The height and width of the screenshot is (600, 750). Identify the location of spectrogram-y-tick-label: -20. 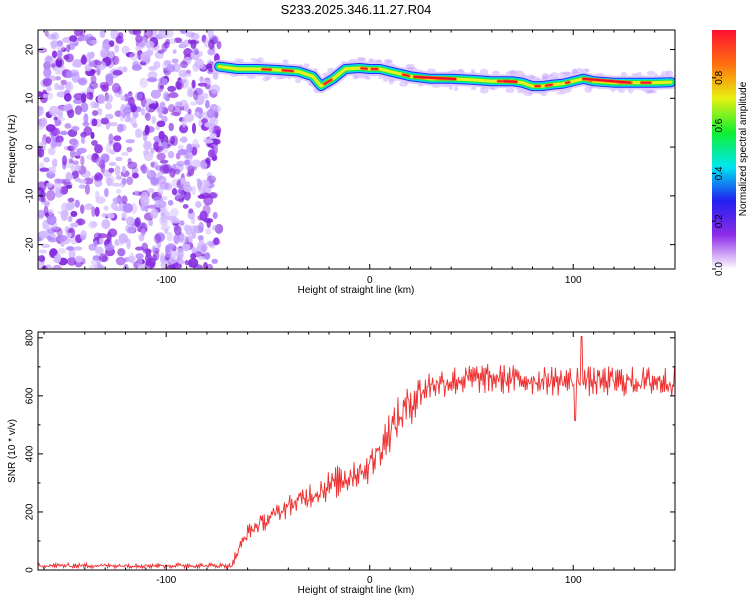
(30, 244).